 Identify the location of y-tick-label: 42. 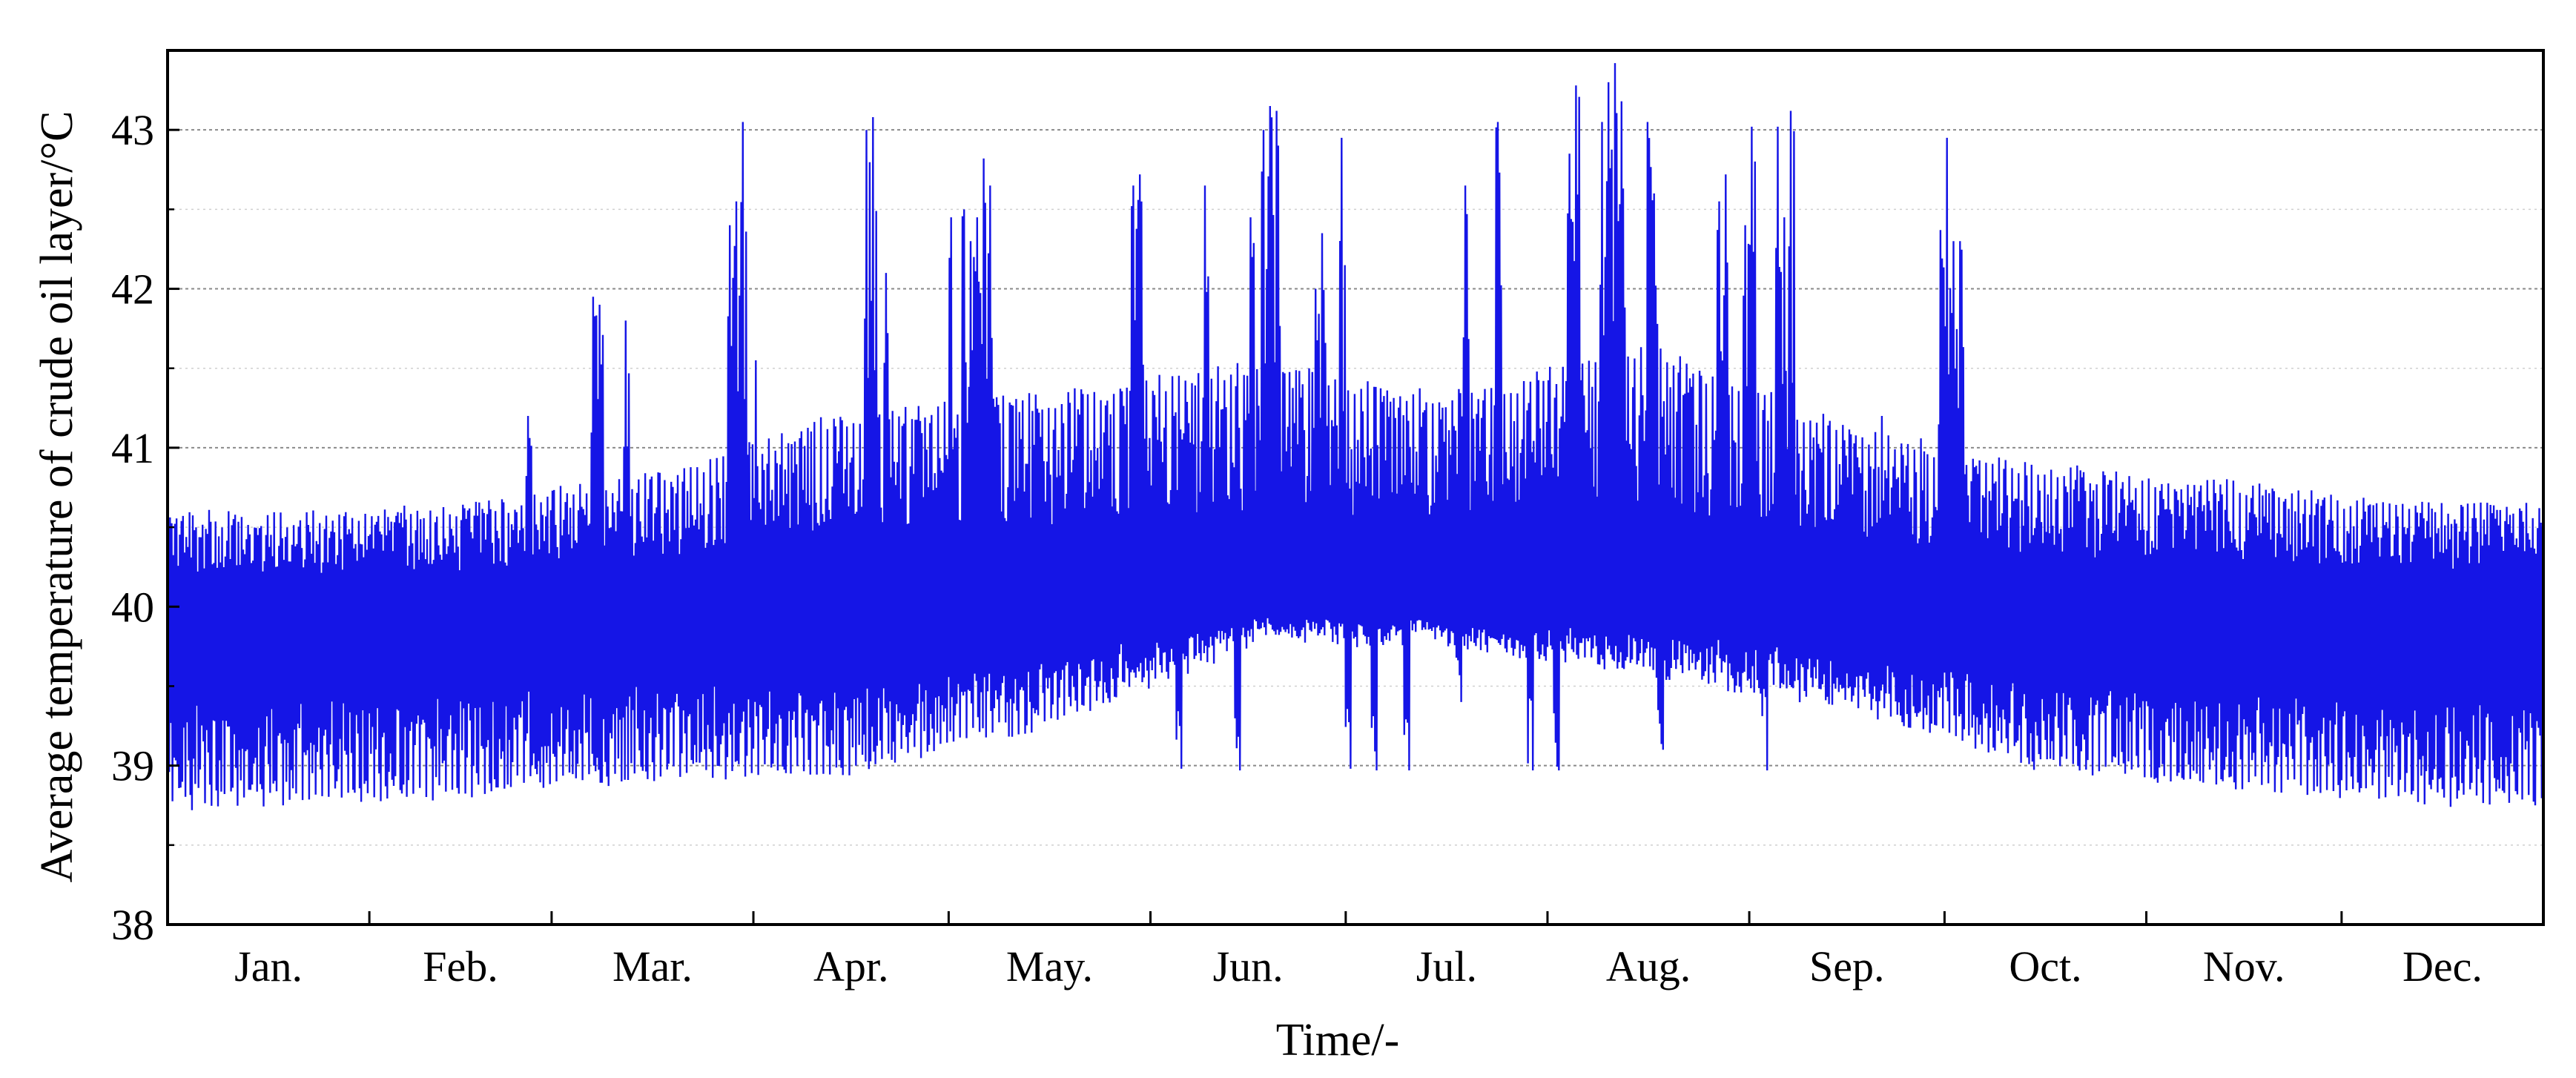
(132, 290).